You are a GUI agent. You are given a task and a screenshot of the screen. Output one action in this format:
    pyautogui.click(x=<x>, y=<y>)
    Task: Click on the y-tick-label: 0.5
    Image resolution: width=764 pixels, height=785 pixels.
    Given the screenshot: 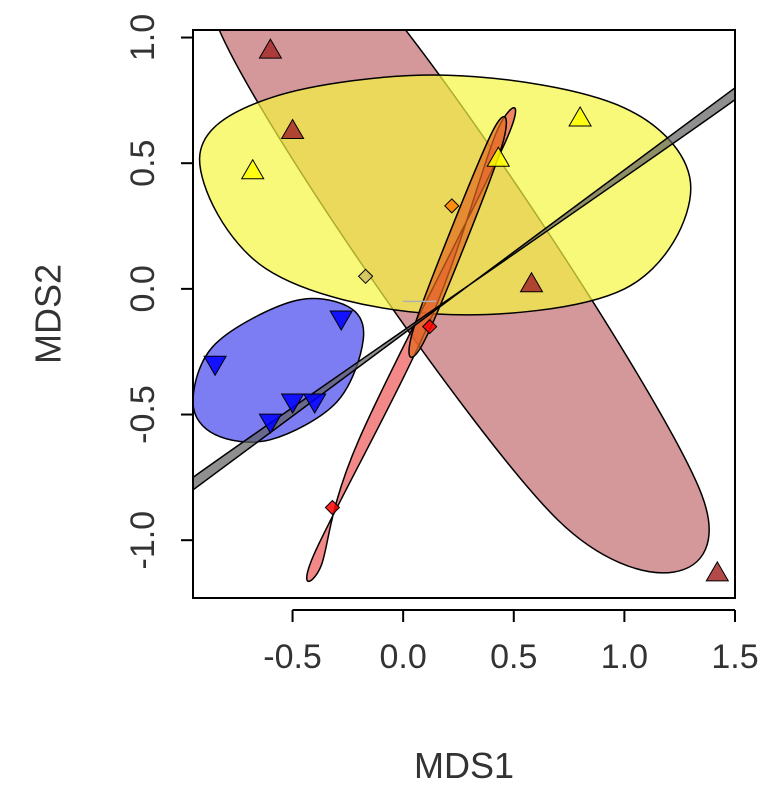 What is the action you would take?
    pyautogui.click(x=143, y=163)
    